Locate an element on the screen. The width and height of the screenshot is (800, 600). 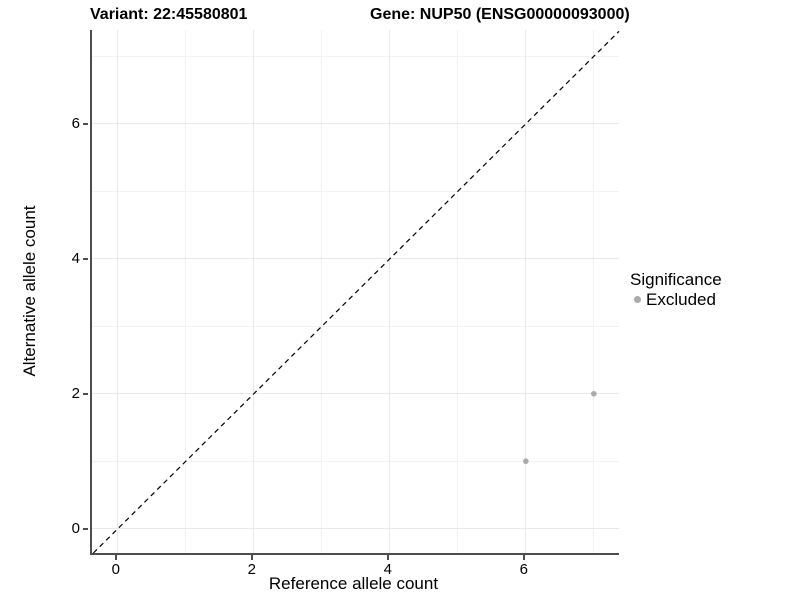
y-tick-label: 6 is located at coordinates (75, 123).